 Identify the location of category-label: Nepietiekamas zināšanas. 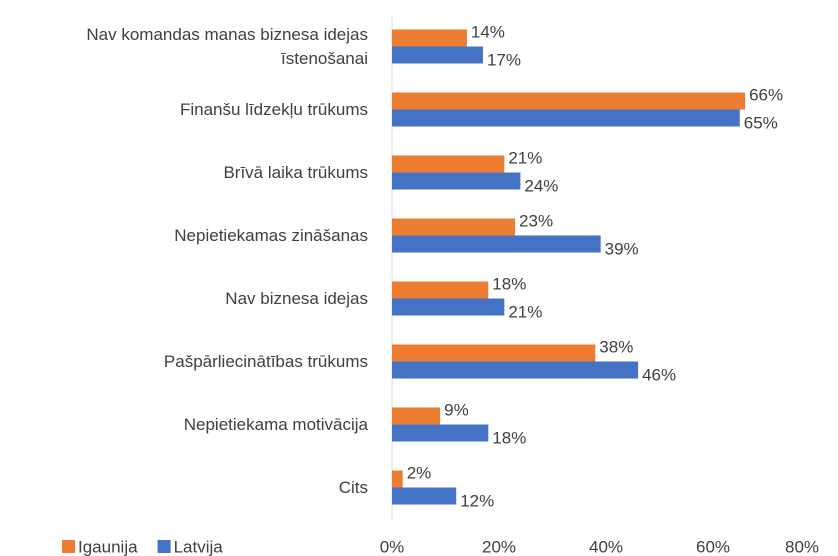
(271, 235).